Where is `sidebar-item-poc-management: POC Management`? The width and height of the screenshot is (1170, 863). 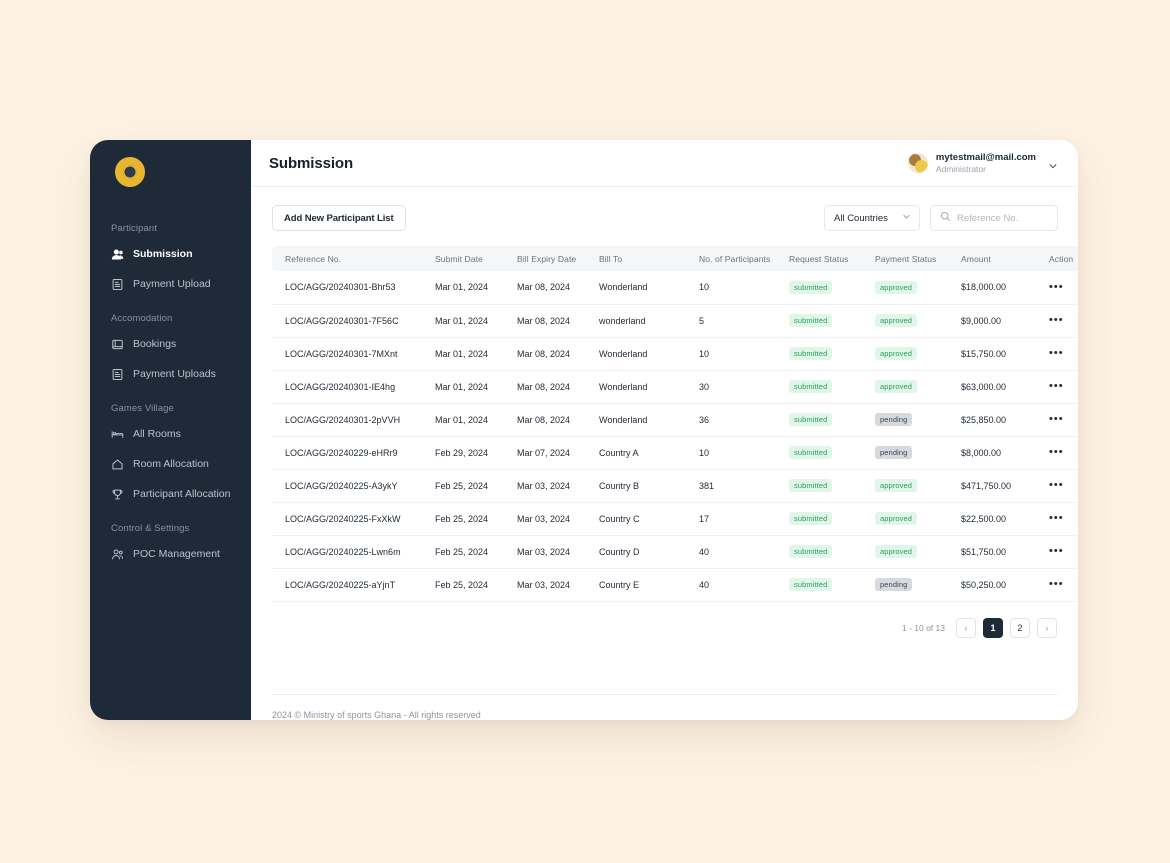 sidebar-item-poc-management: POC Management is located at coordinates (170, 554).